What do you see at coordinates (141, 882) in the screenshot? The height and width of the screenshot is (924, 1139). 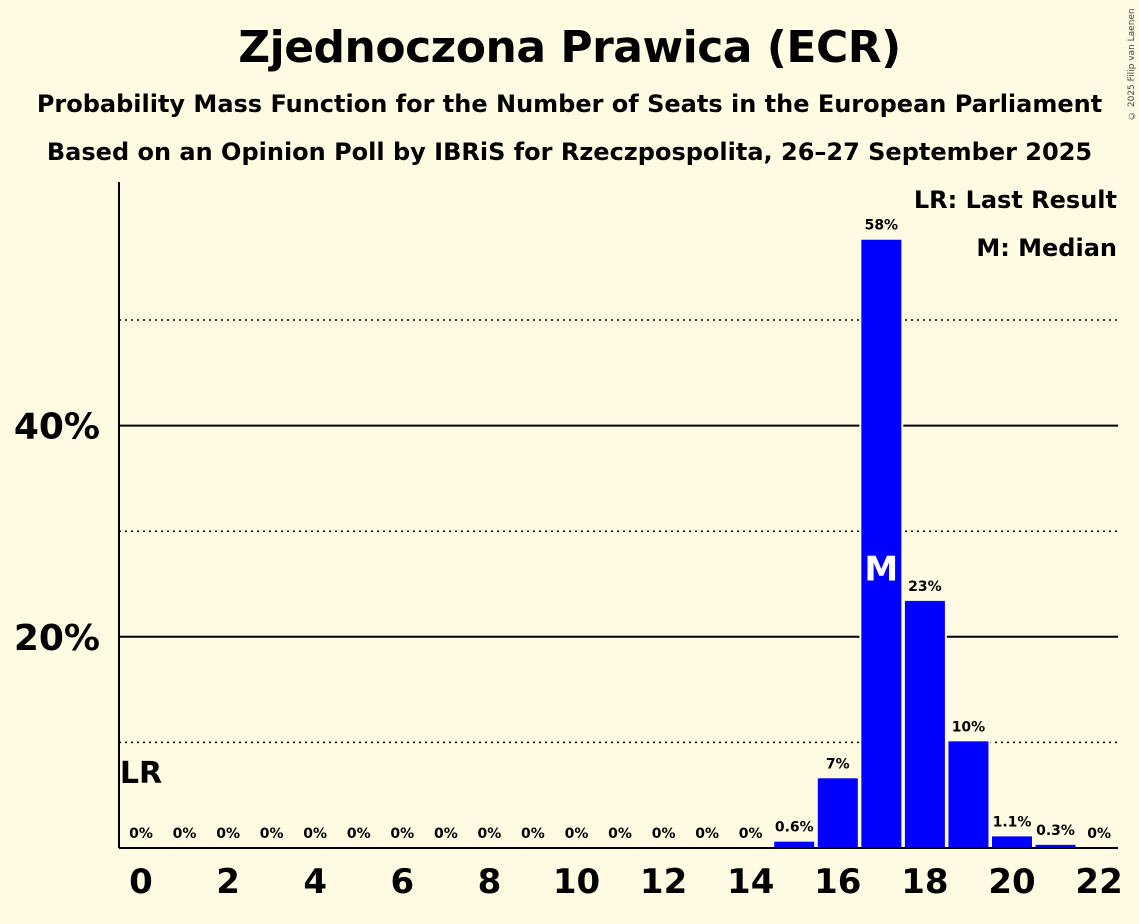 I see `x-tick-label: 0` at bounding box center [141, 882].